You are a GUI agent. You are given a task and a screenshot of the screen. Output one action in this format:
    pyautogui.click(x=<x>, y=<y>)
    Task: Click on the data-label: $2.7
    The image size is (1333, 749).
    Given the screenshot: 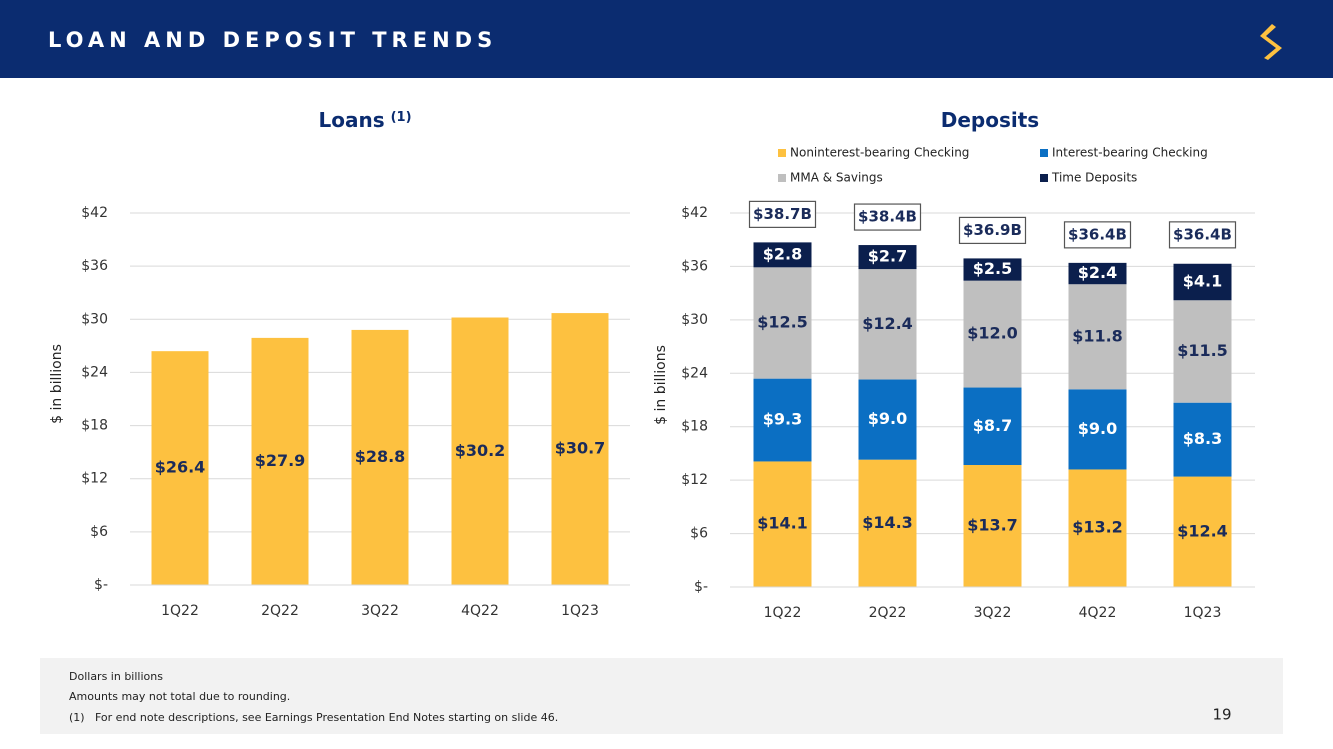 What is the action you would take?
    pyautogui.click(x=887, y=256)
    